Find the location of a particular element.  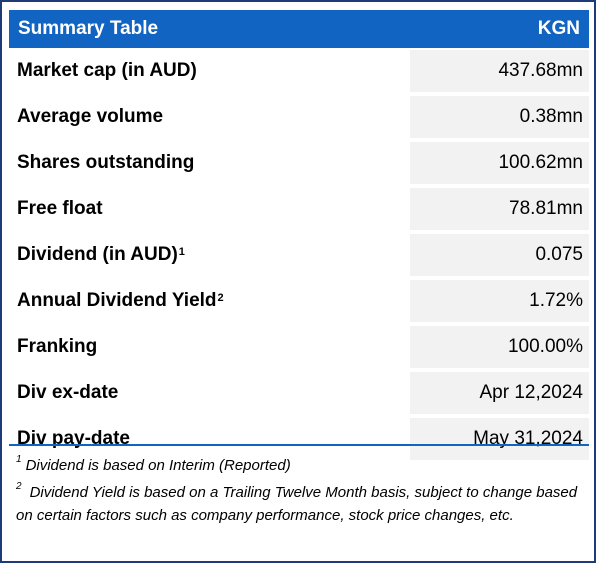

row-value: Apr 12,2024 is located at coordinates (499, 393).